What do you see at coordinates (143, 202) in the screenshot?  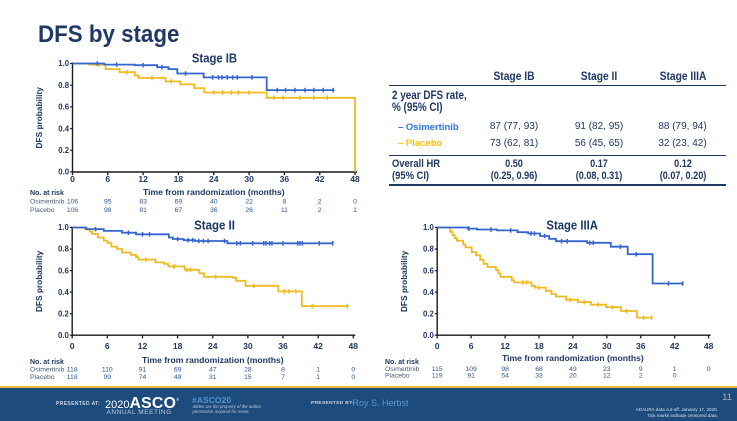 I see `svg-text: 83` at bounding box center [143, 202].